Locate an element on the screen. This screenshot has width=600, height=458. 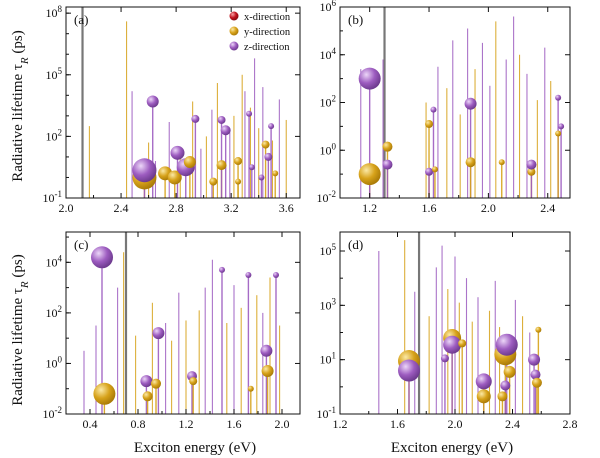
x-tick-label: 2.8 is located at coordinates (570, 424).